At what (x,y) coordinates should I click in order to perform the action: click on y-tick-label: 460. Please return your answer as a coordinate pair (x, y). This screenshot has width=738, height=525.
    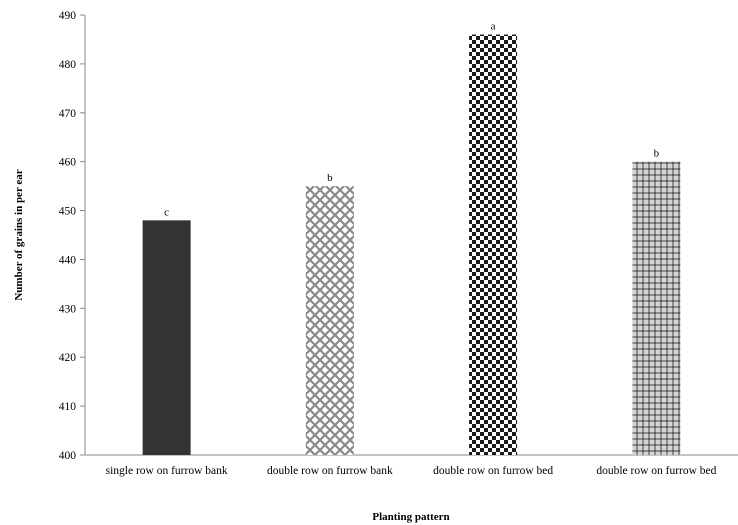
    Looking at the image, I should click on (68, 163).